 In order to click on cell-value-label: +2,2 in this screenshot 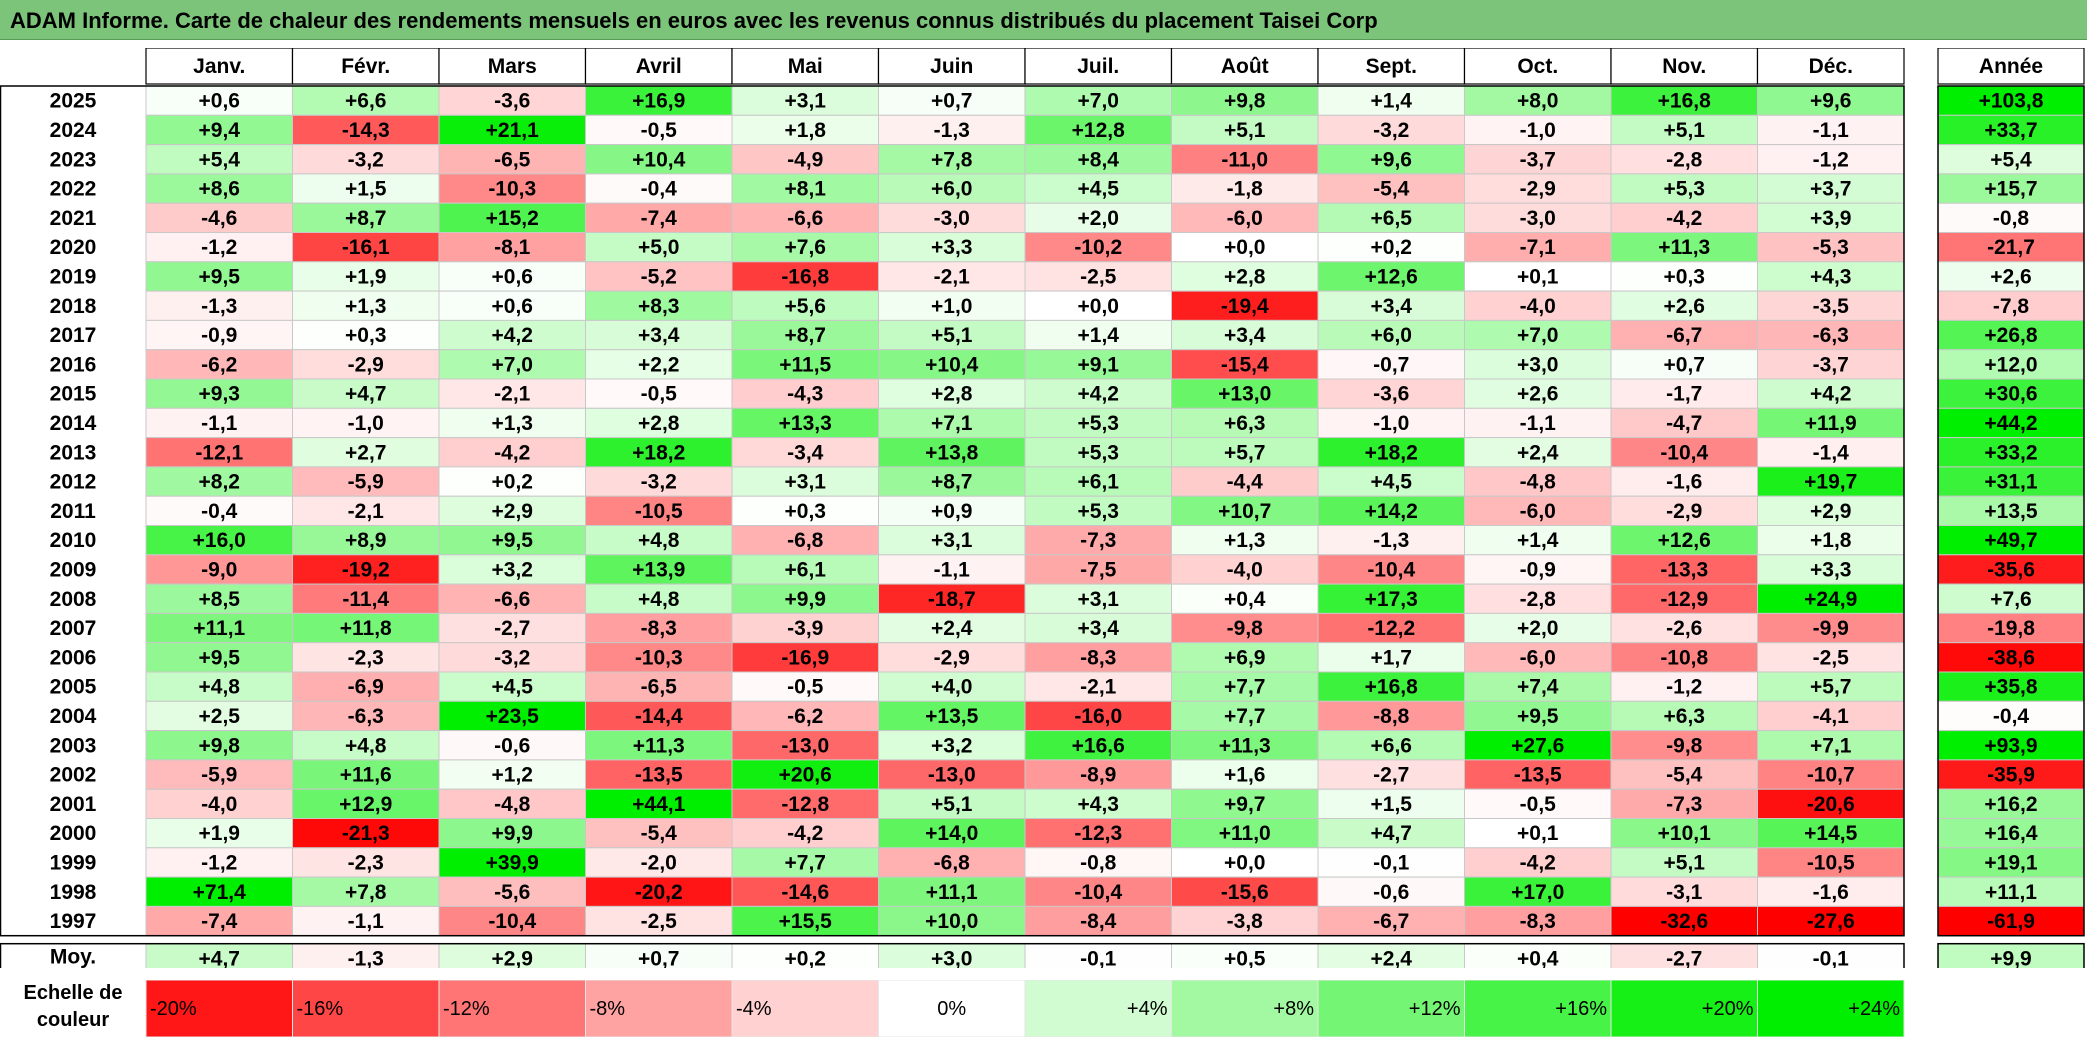, I will do `click(658, 364)`.